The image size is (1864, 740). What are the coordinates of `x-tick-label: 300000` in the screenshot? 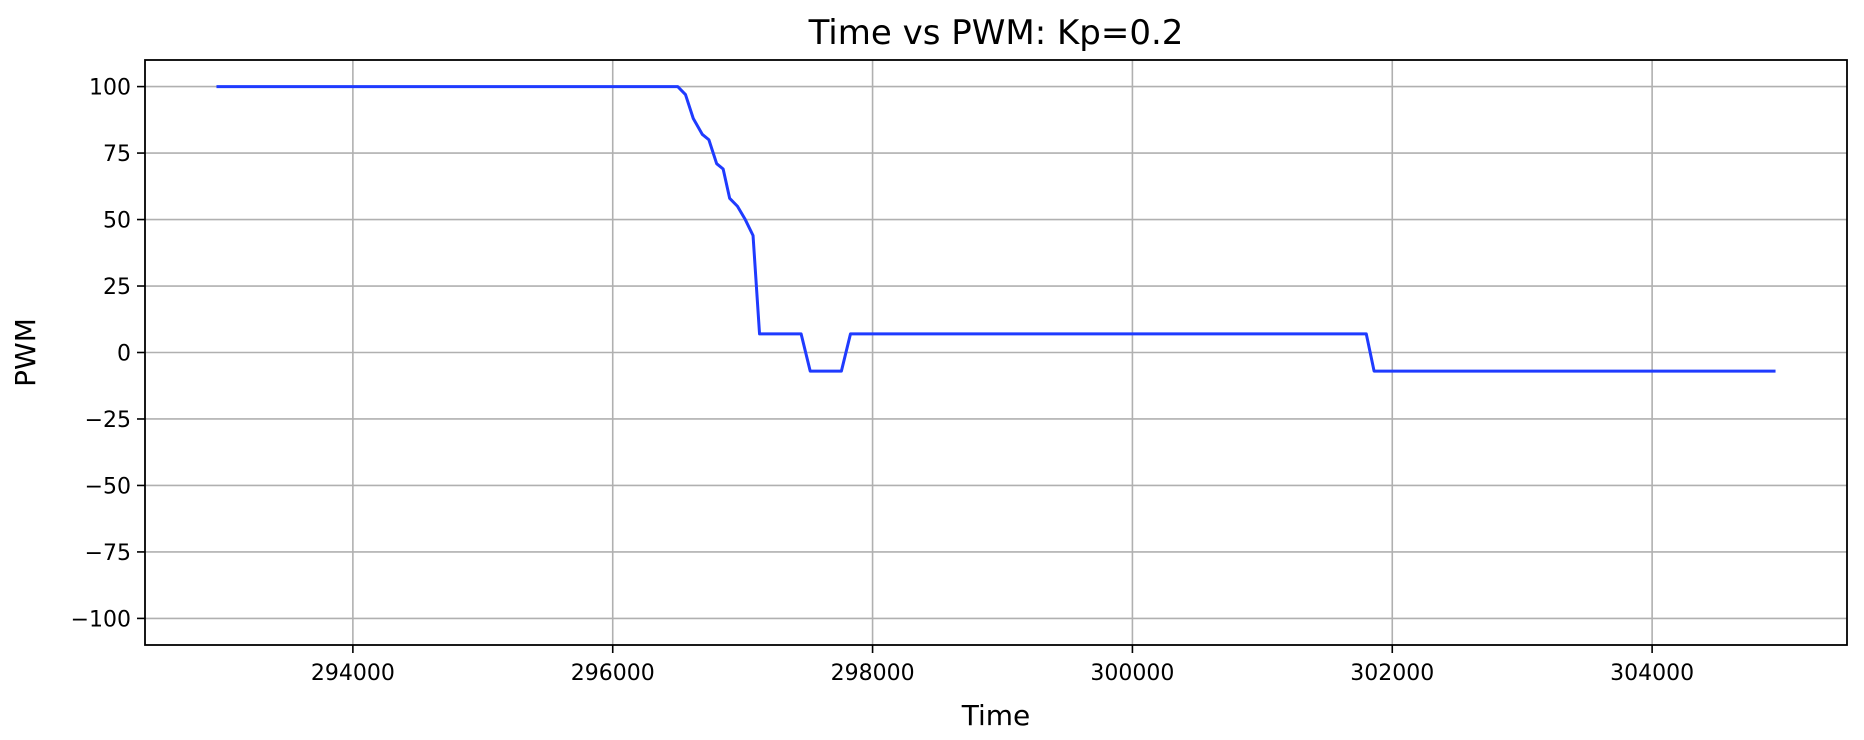 It's located at (1132, 673).